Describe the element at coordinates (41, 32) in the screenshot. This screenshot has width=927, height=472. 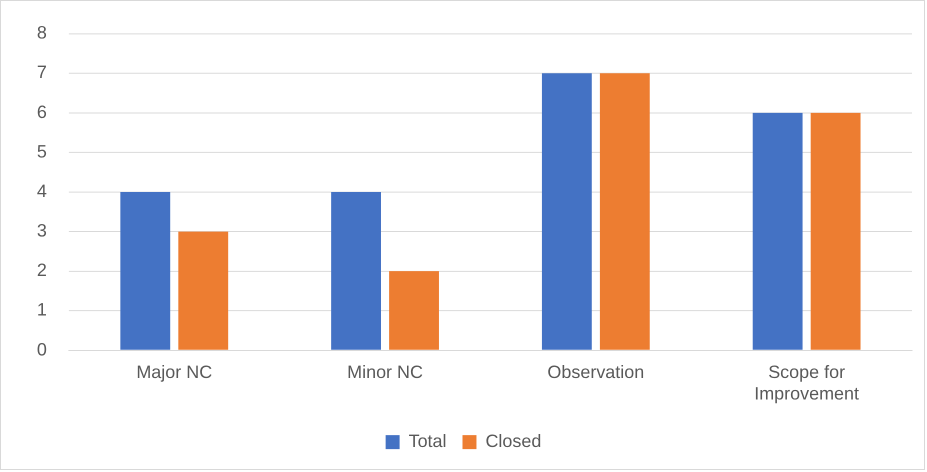
I see `y-tick-label: 8` at that location.